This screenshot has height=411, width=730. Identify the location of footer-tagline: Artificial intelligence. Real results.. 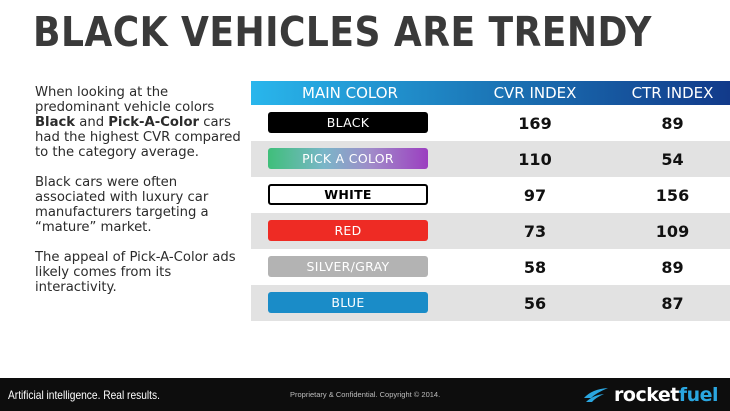
(84, 395).